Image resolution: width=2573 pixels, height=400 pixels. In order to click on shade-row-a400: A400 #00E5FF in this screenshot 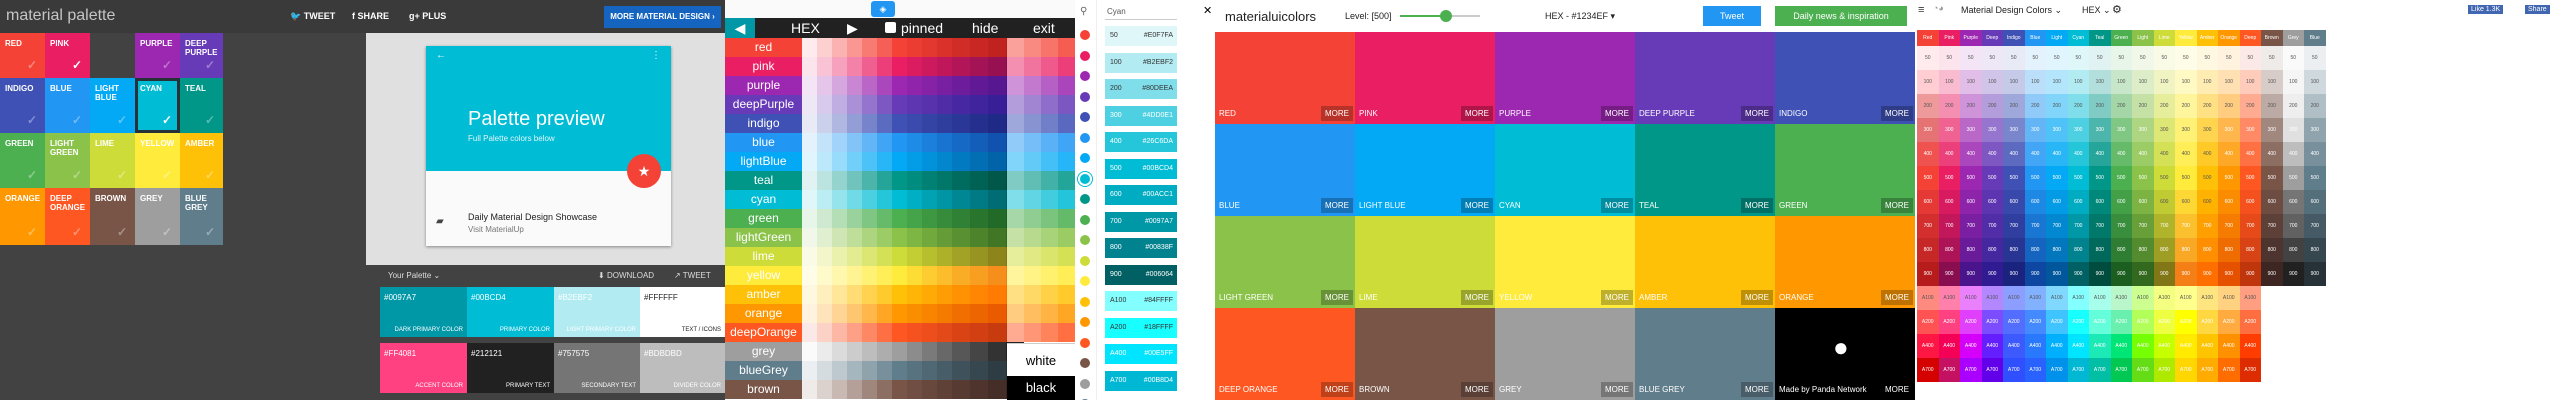, I will do `click(1141, 354)`.